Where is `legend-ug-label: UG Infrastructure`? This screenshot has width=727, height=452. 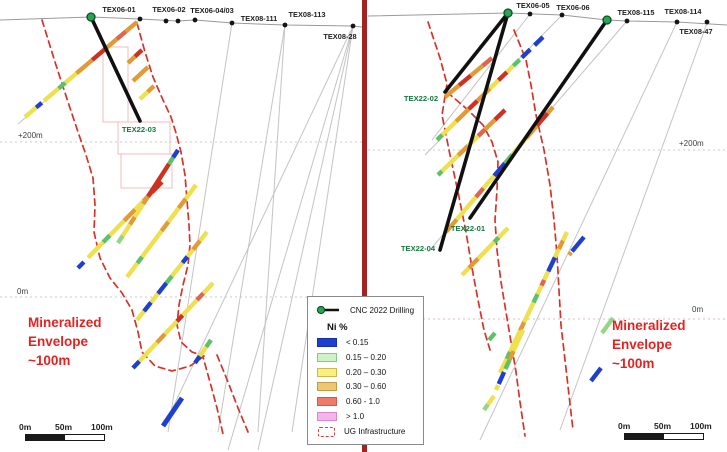
legend-ug-label: UG Infrastructure is located at coordinates (375, 432).